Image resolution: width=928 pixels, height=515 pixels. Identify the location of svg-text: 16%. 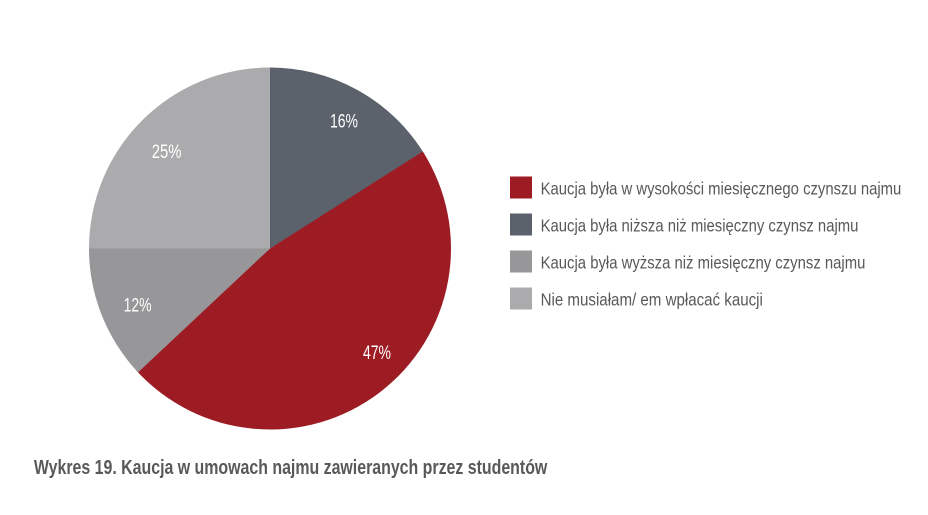
(344, 122).